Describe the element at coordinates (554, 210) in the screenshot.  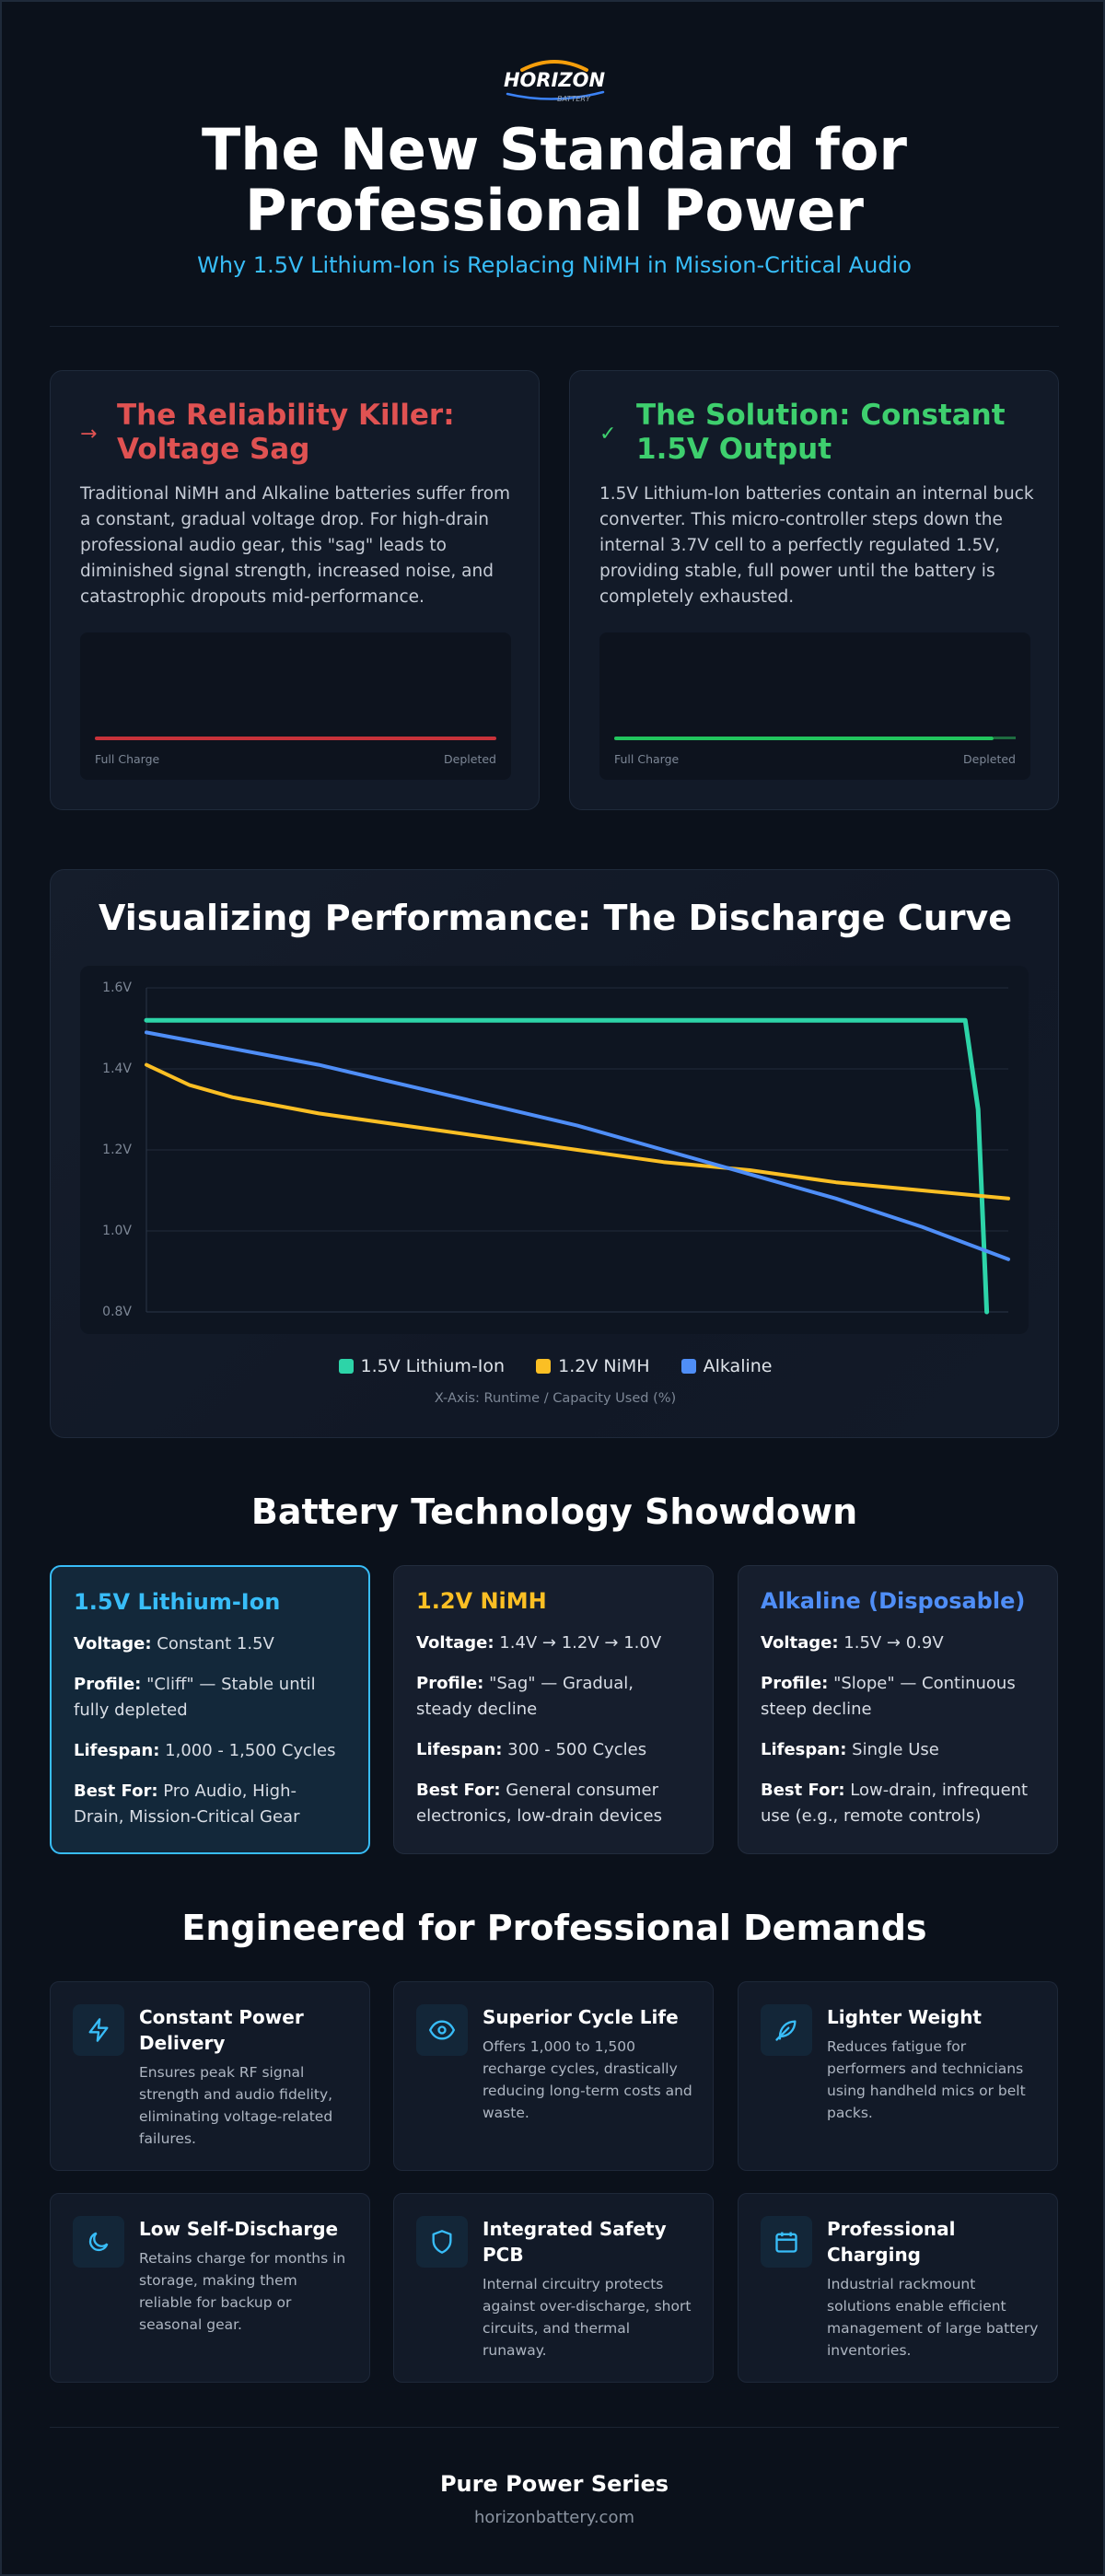
I see `title-line-2: Professional Power` at that location.